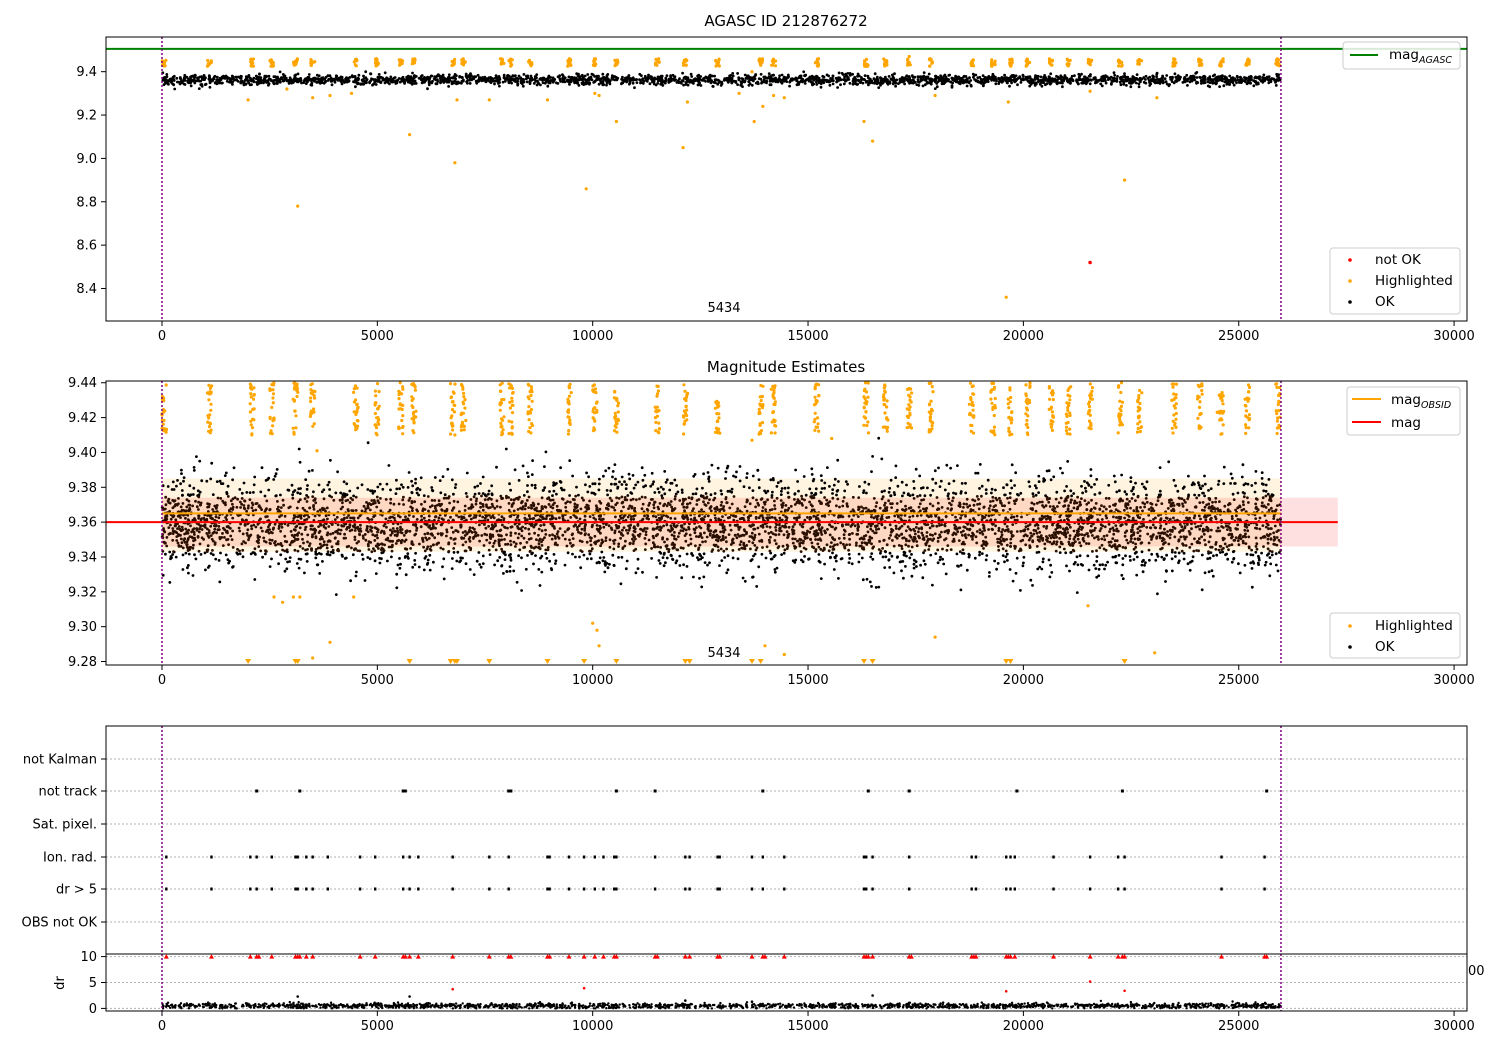  Describe the element at coordinates (1238, 336) in the screenshot. I see `panel-agasc-xtick-label: 25000` at that location.